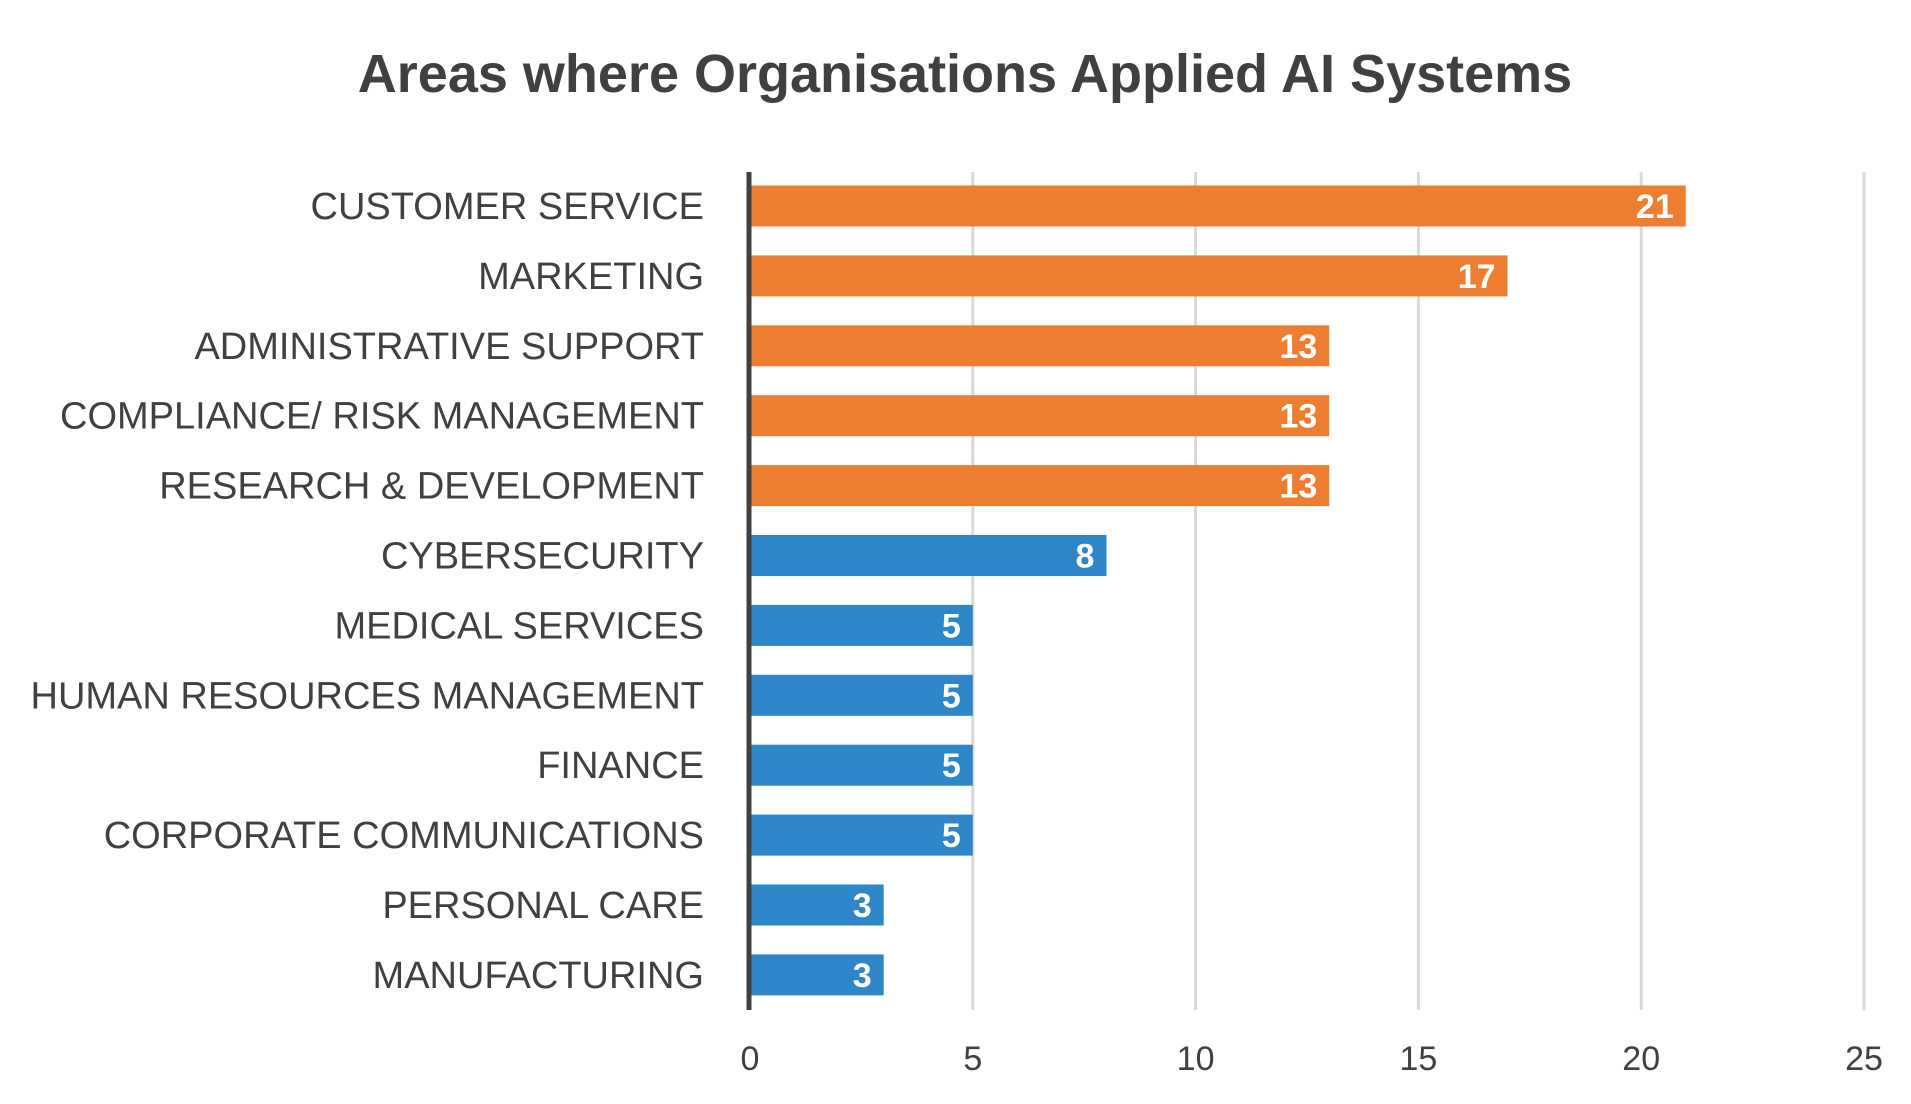 This screenshot has width=1911, height=1104. I want to click on category-label: FINANCE, so click(620, 766).